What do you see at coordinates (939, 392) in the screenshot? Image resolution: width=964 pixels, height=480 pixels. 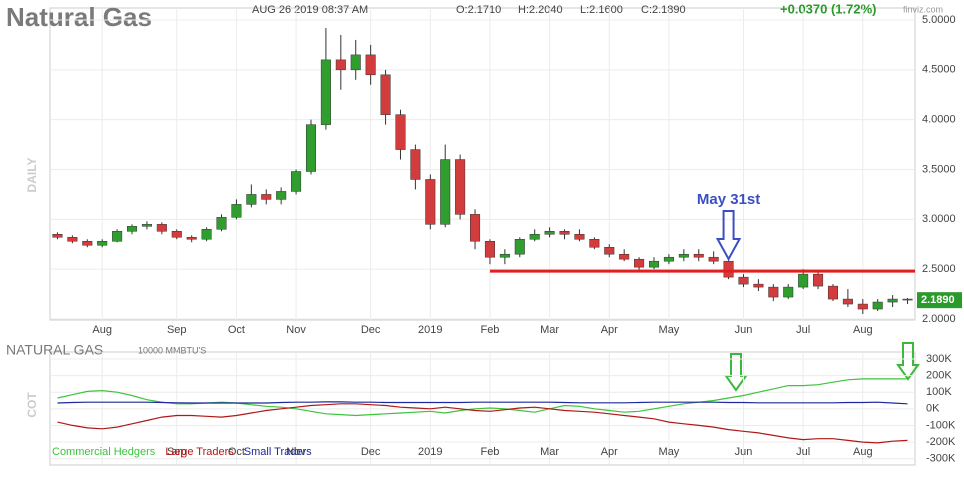 I see `y2-tick-label: 100K` at bounding box center [939, 392].